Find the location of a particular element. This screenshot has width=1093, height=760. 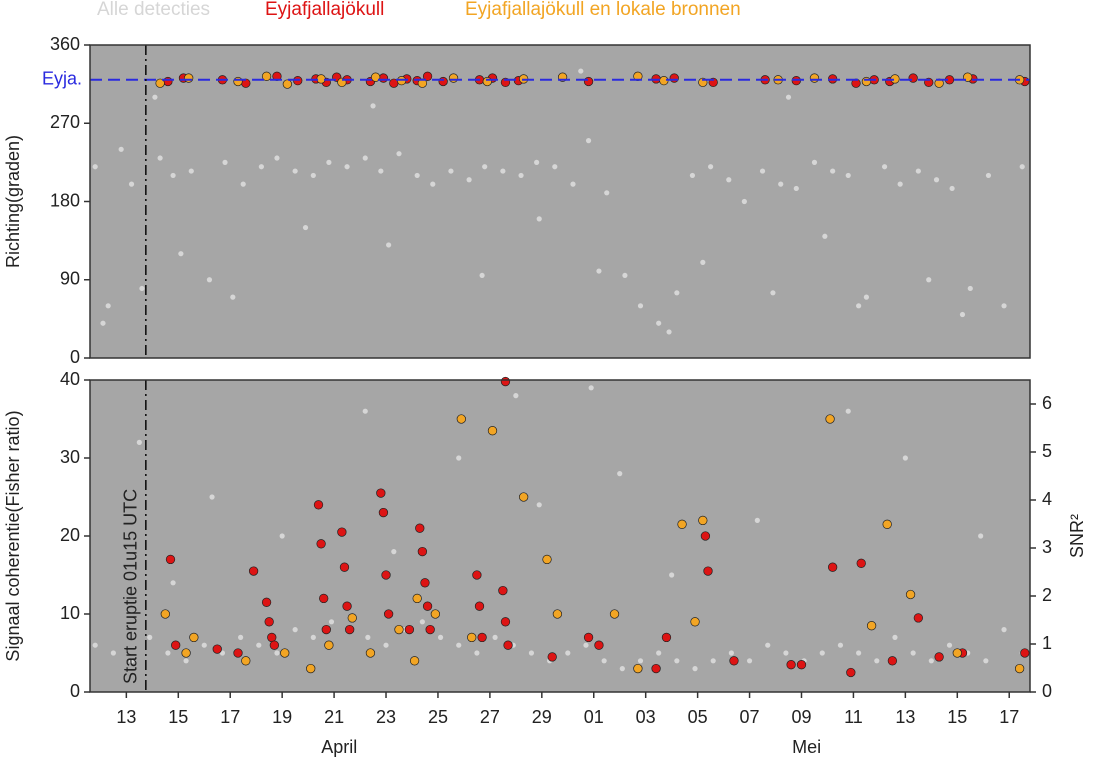

x-tick-label: 03 is located at coordinates (646, 717).